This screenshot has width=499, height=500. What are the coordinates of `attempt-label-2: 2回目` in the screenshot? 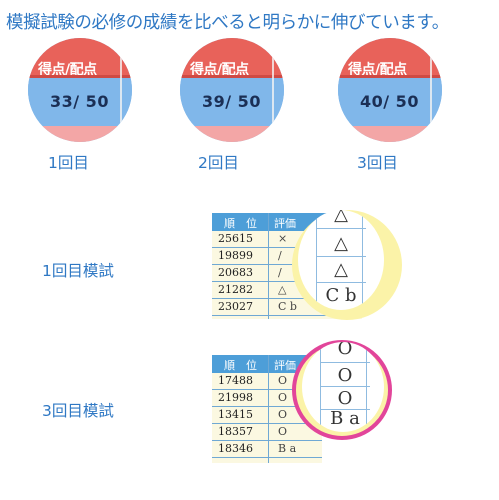 It's located at (218, 163).